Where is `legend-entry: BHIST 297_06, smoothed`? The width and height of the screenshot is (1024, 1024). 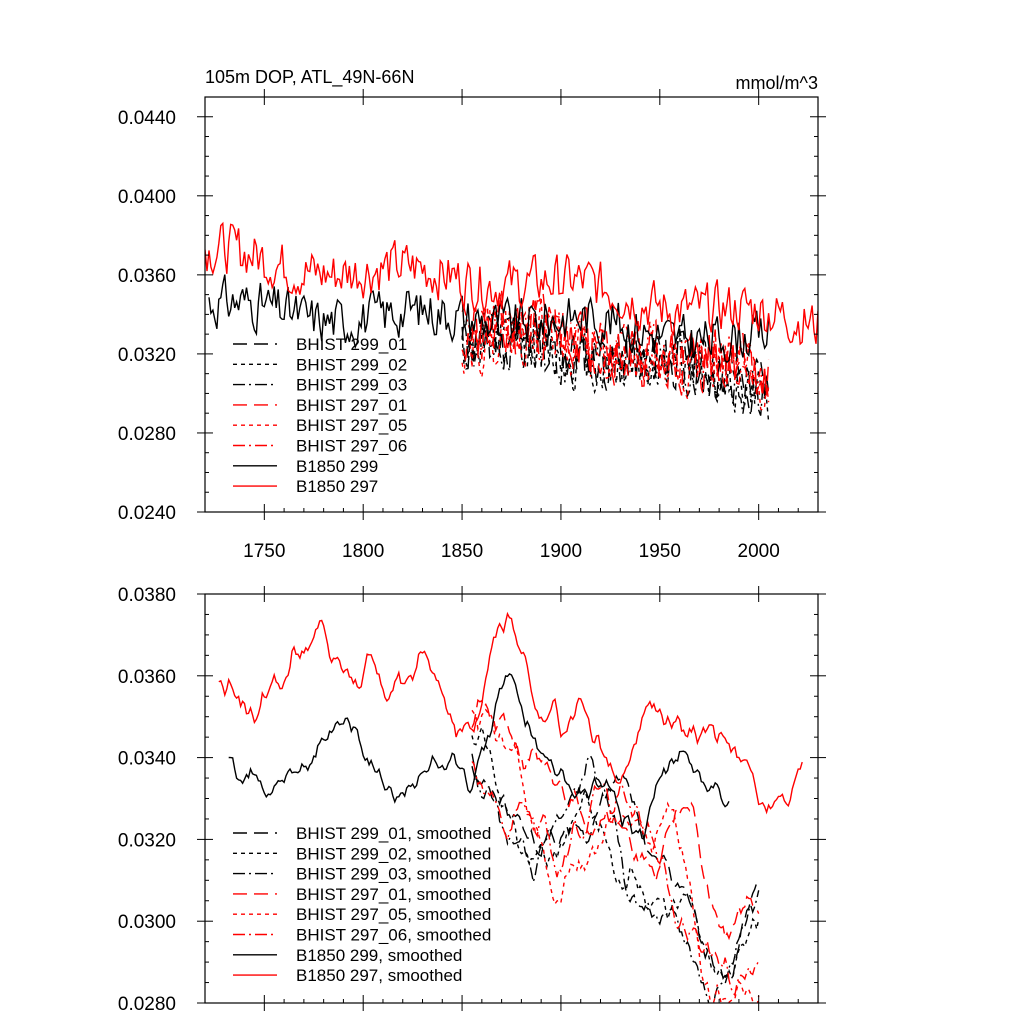 legend-entry: BHIST 297_06, smoothed is located at coordinates (393, 935).